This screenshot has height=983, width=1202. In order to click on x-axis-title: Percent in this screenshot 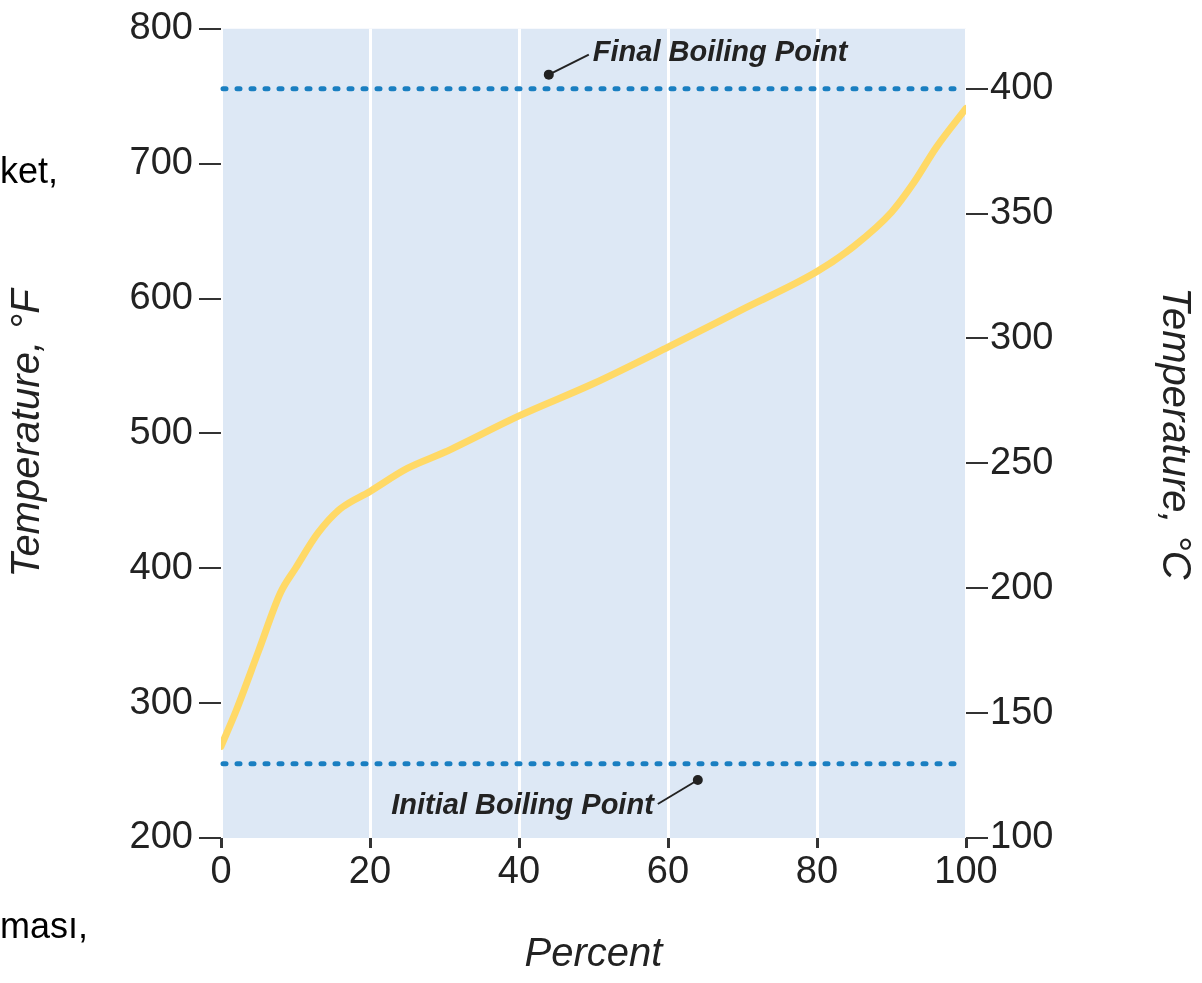, I will do `click(594, 952)`.